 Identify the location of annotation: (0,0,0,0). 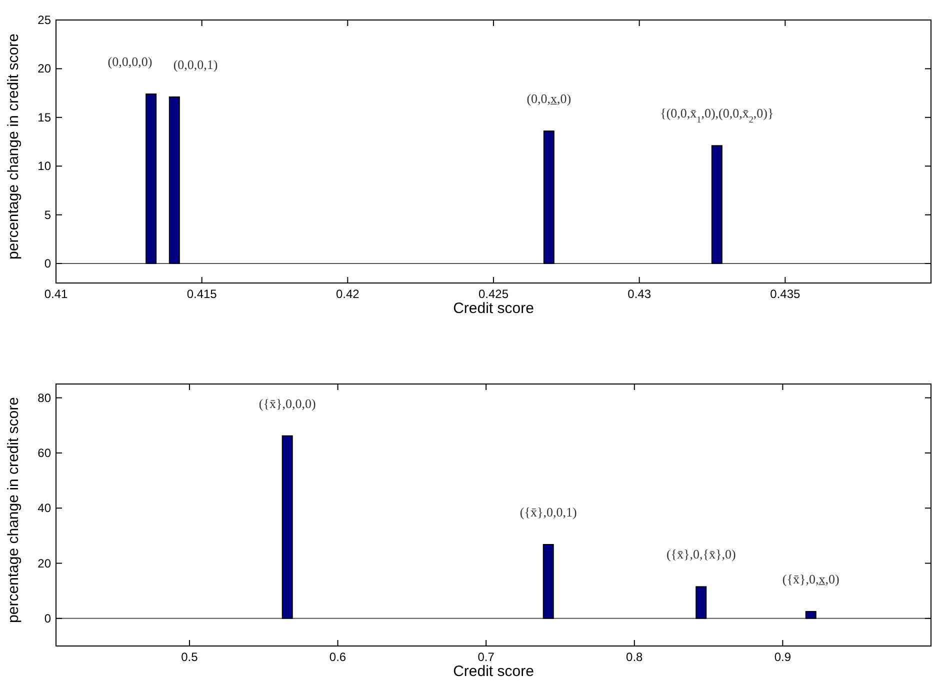
(130, 62).